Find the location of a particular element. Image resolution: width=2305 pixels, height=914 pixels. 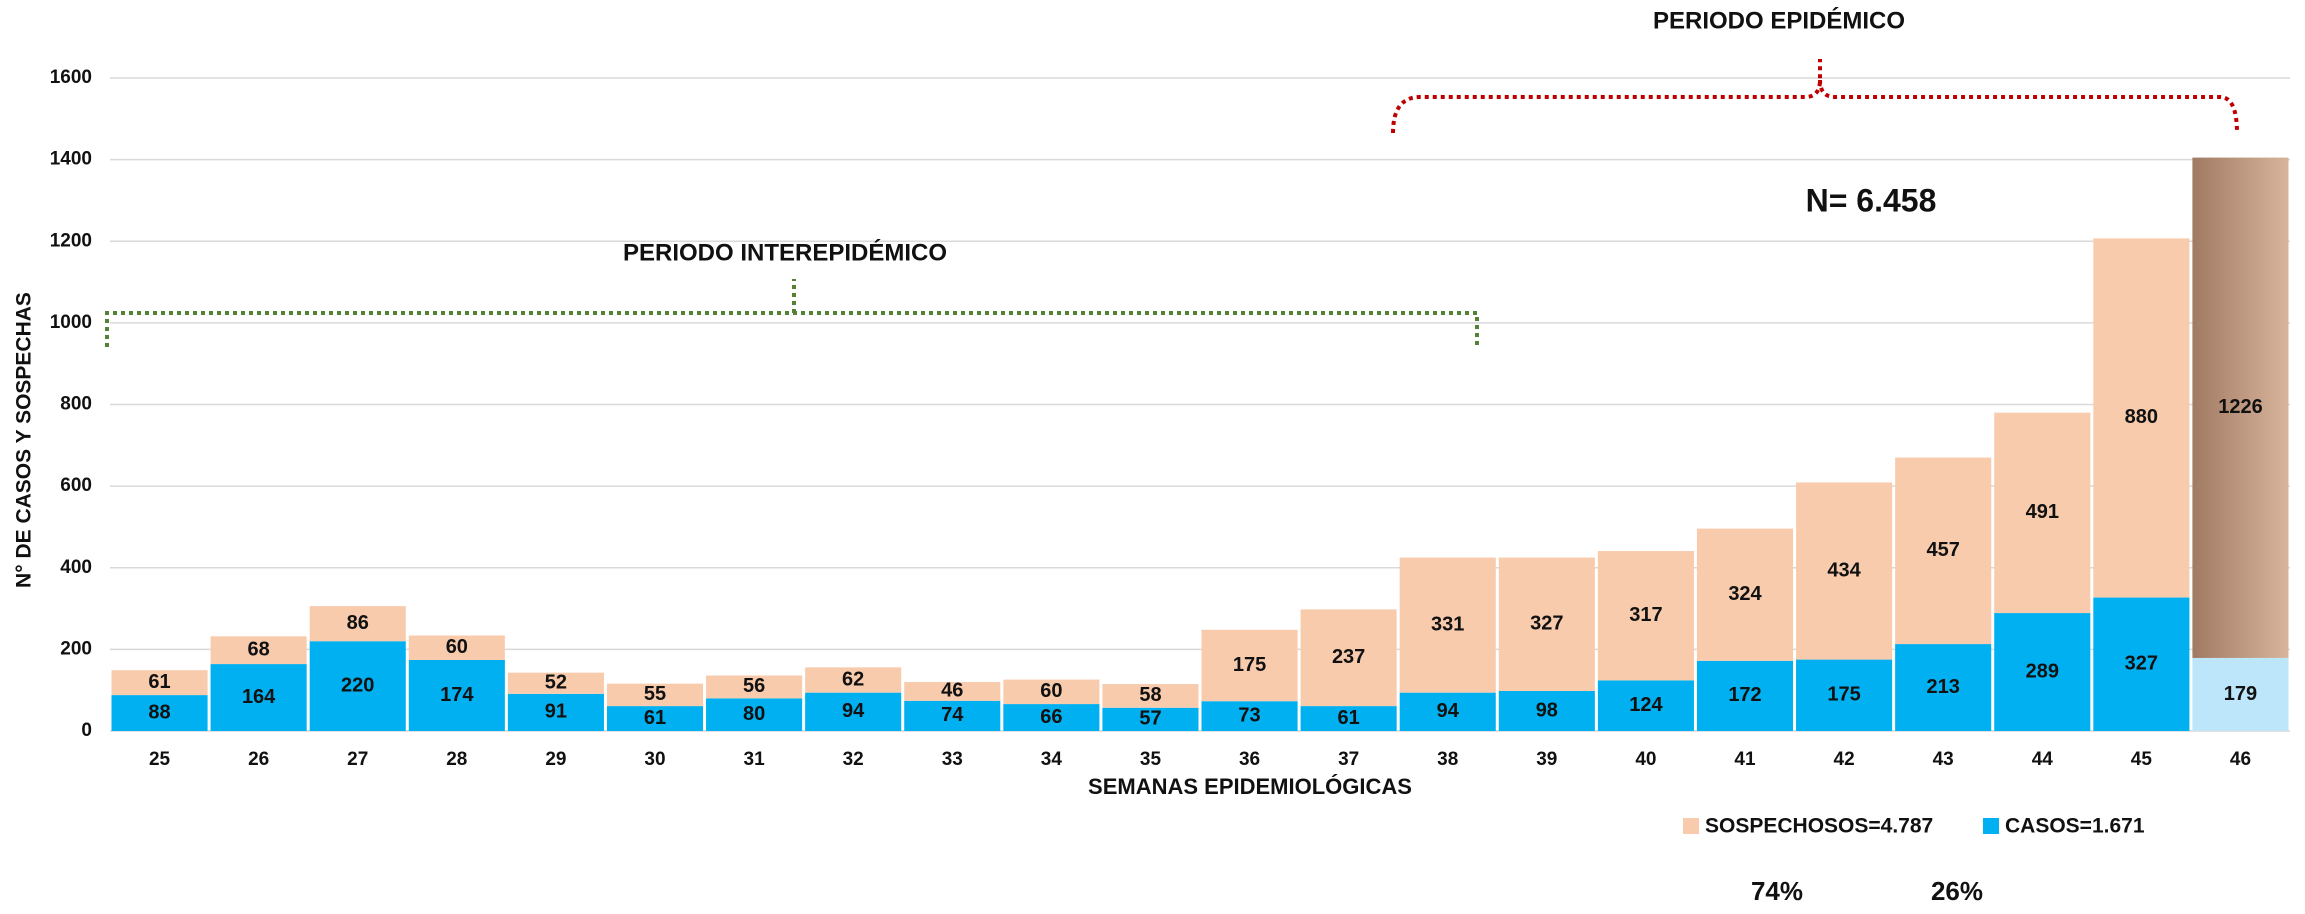

data-label: 56 is located at coordinates (754, 686).